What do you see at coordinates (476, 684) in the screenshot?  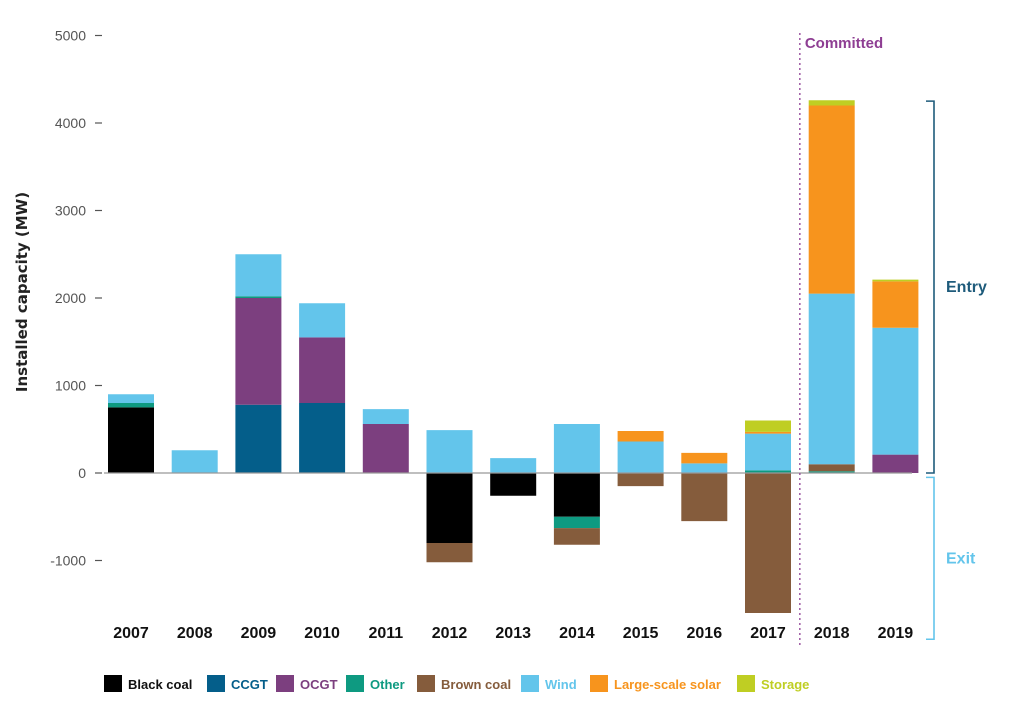 I see `legend-label: Brown coal` at bounding box center [476, 684].